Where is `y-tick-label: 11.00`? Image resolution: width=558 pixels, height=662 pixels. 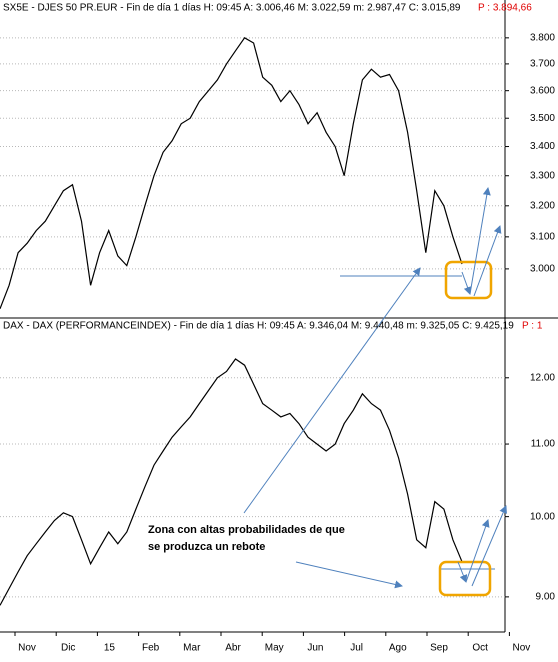 y-tick-label: 11.00 is located at coordinates (543, 444).